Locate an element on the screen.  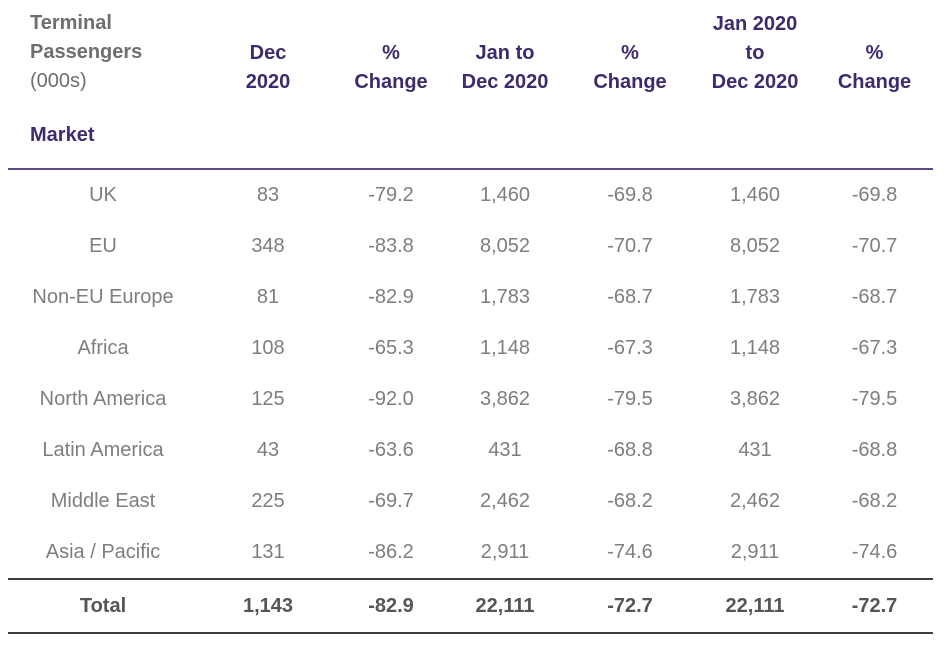
row-pct-change-ytd-value: -68.8 is located at coordinates (630, 450).